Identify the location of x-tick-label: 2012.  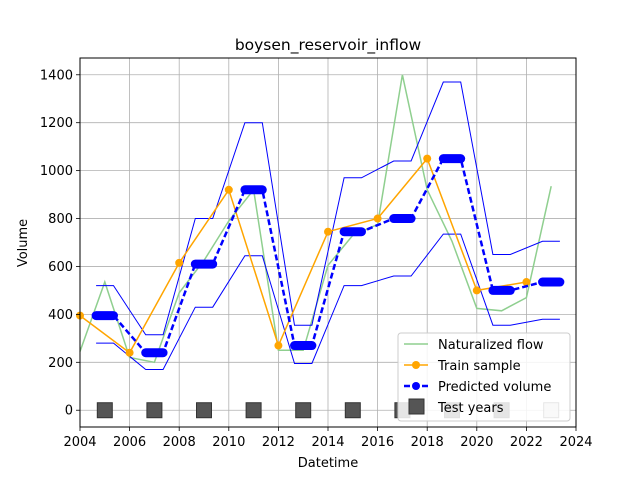
(278, 442).